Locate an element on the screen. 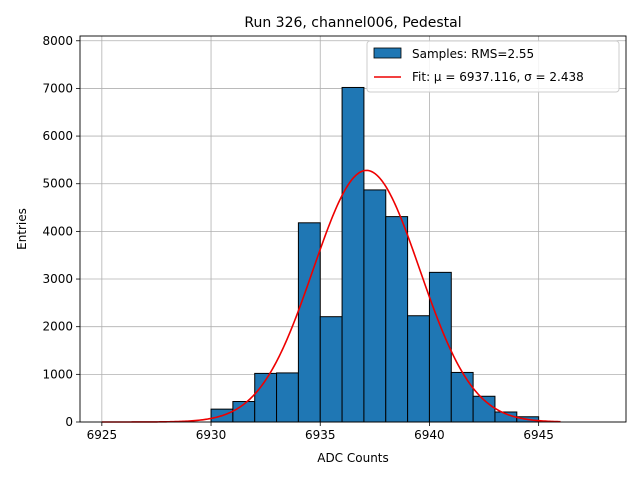 The height and width of the screenshot is (480, 640). legend-label-fit: Fit: μ = 6937.116, σ = 2.438 is located at coordinates (498, 77).